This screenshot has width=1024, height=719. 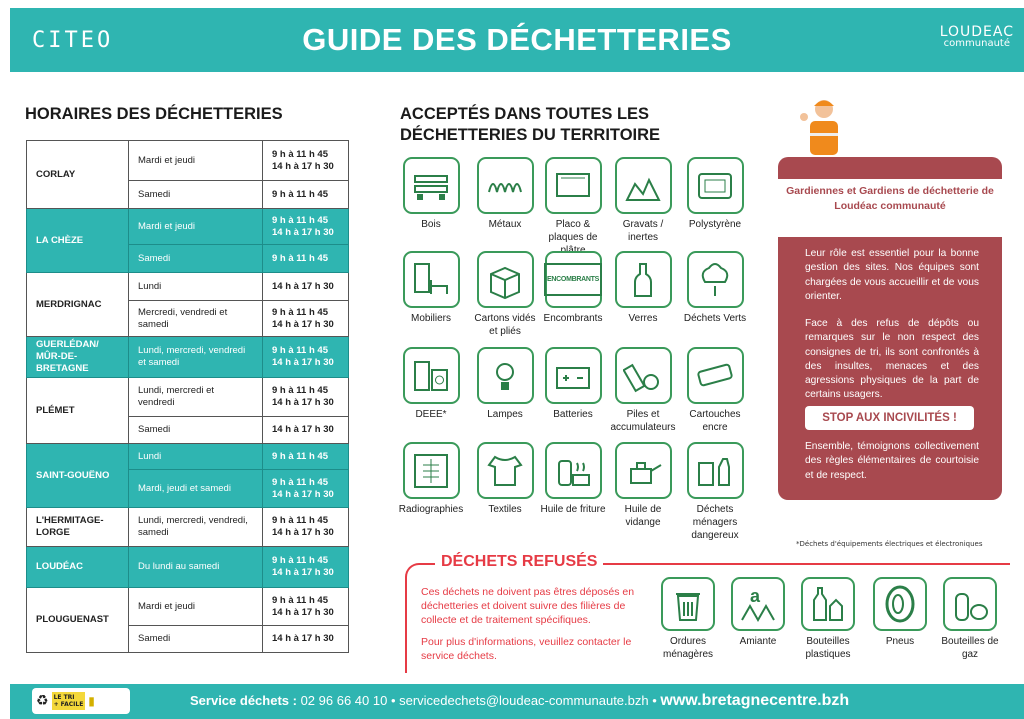 I want to click on accepted-item-label: Déchets Verts, so click(x=715, y=318).